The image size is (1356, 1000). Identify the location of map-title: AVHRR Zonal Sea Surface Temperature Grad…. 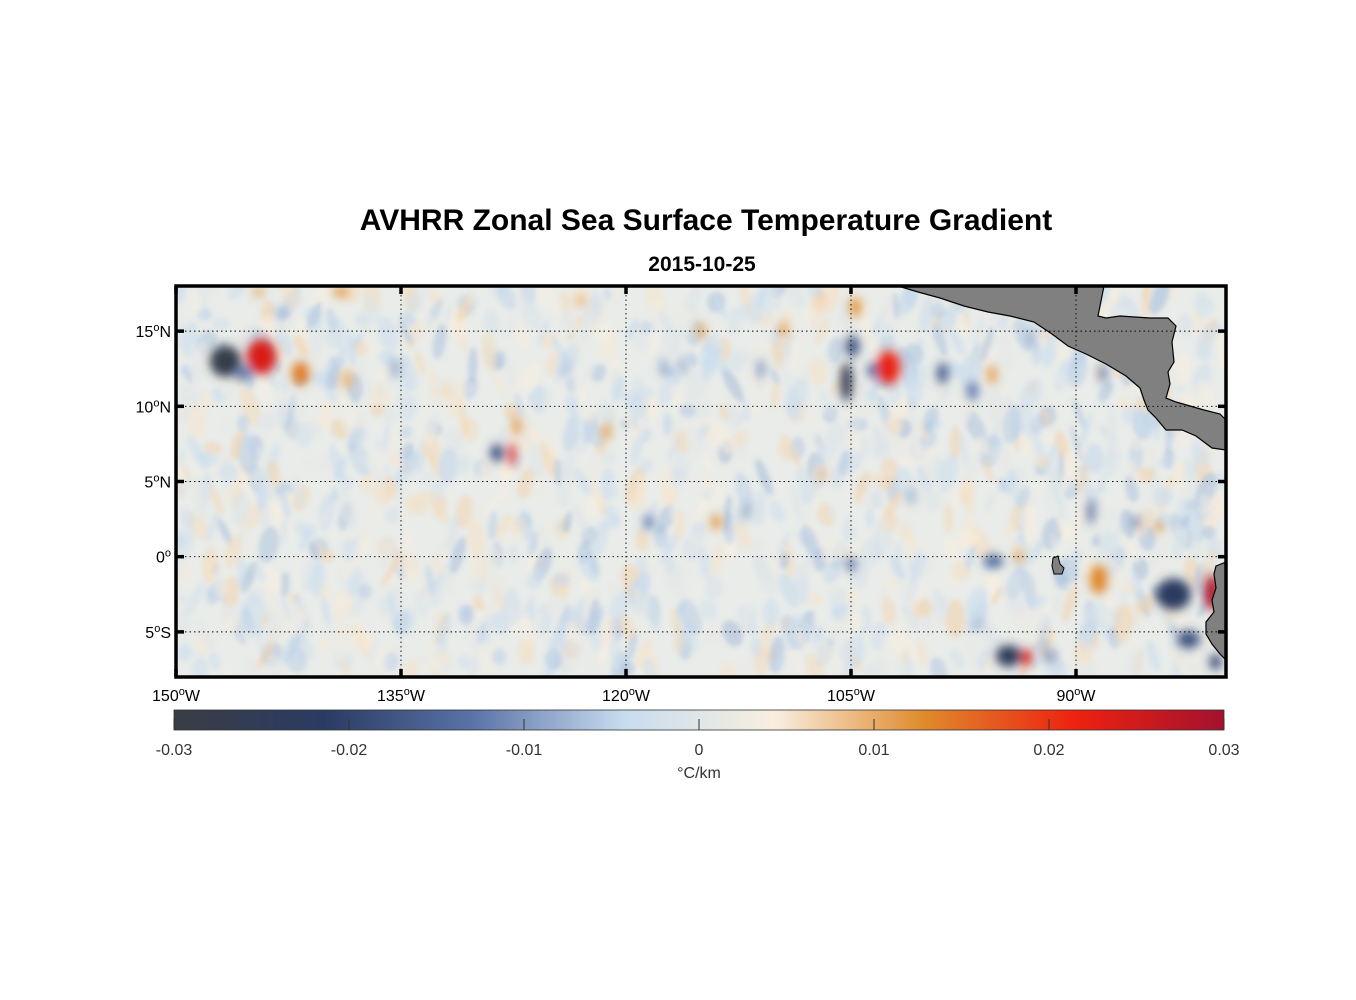
(706, 220).